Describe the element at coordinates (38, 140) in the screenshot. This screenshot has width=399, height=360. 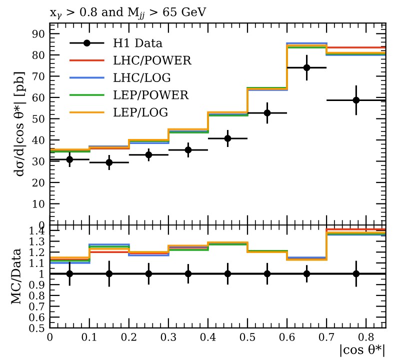
I see `y-tick-label: 40` at that location.